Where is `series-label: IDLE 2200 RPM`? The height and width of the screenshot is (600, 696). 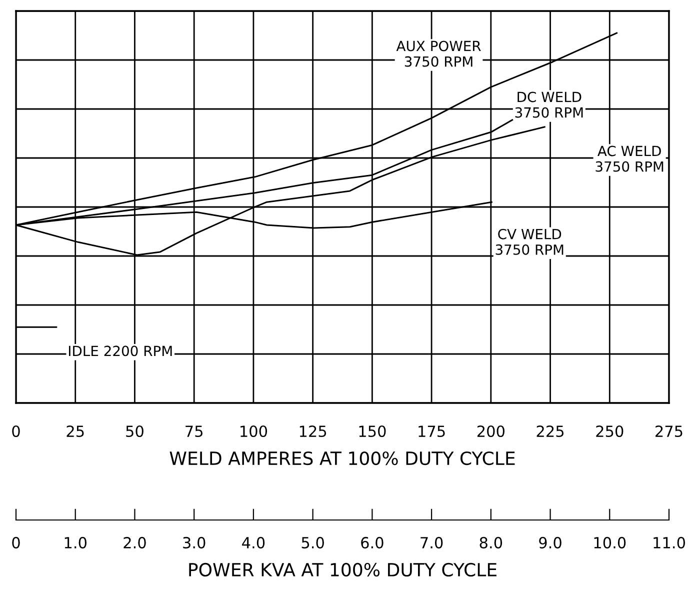
series-label: IDLE 2200 RPM is located at coordinates (120, 351).